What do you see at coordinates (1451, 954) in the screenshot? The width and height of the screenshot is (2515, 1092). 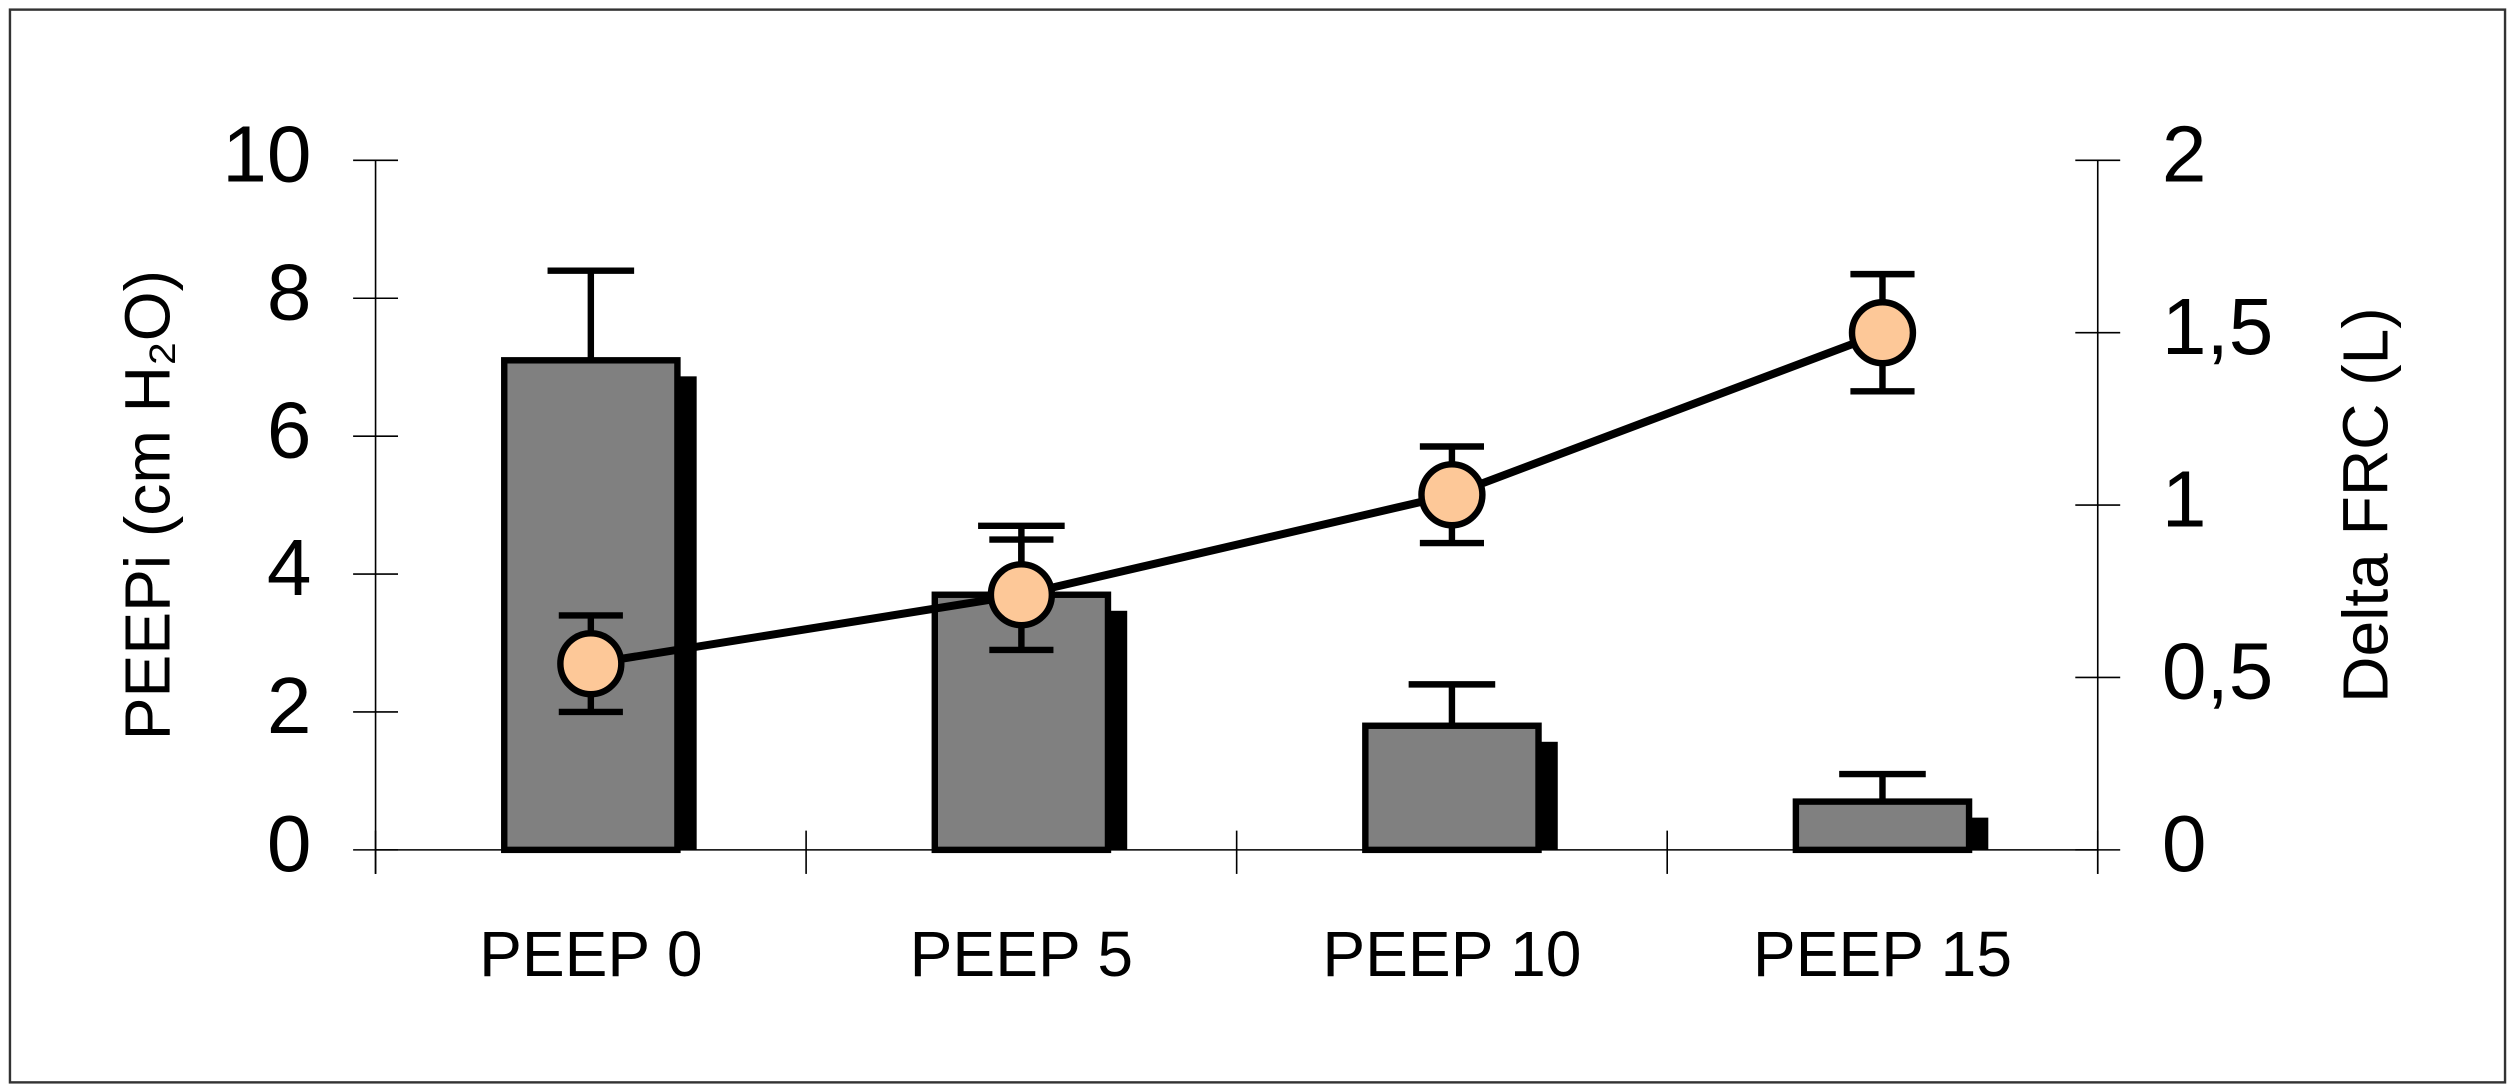 I see `x-tick-label: PEEP 10` at bounding box center [1451, 954].